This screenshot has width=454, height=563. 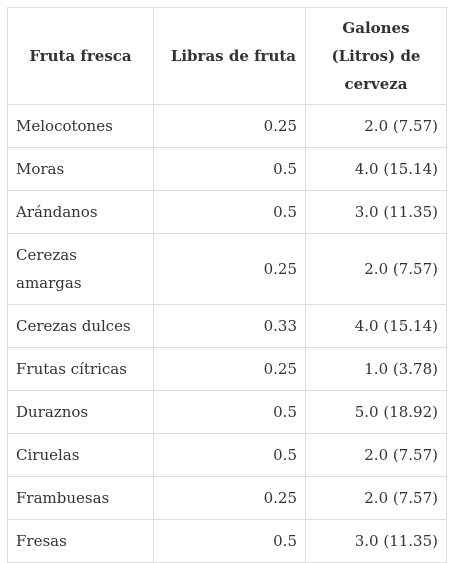 What do you see at coordinates (80, 56) in the screenshot?
I see `header-fruit: Fruta fresca` at bounding box center [80, 56].